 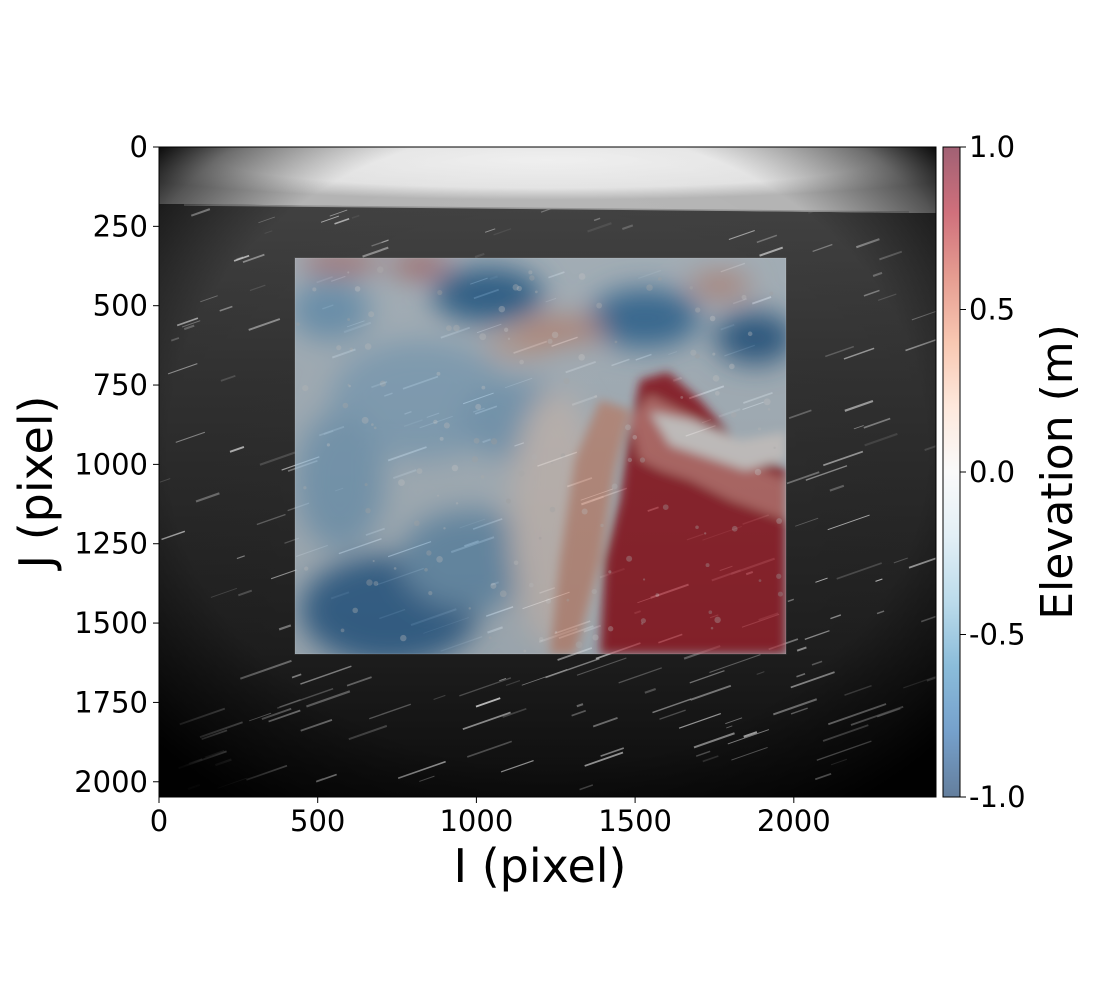 What do you see at coordinates (120, 385) in the screenshot?
I see `y-tick-label: 750` at bounding box center [120, 385].